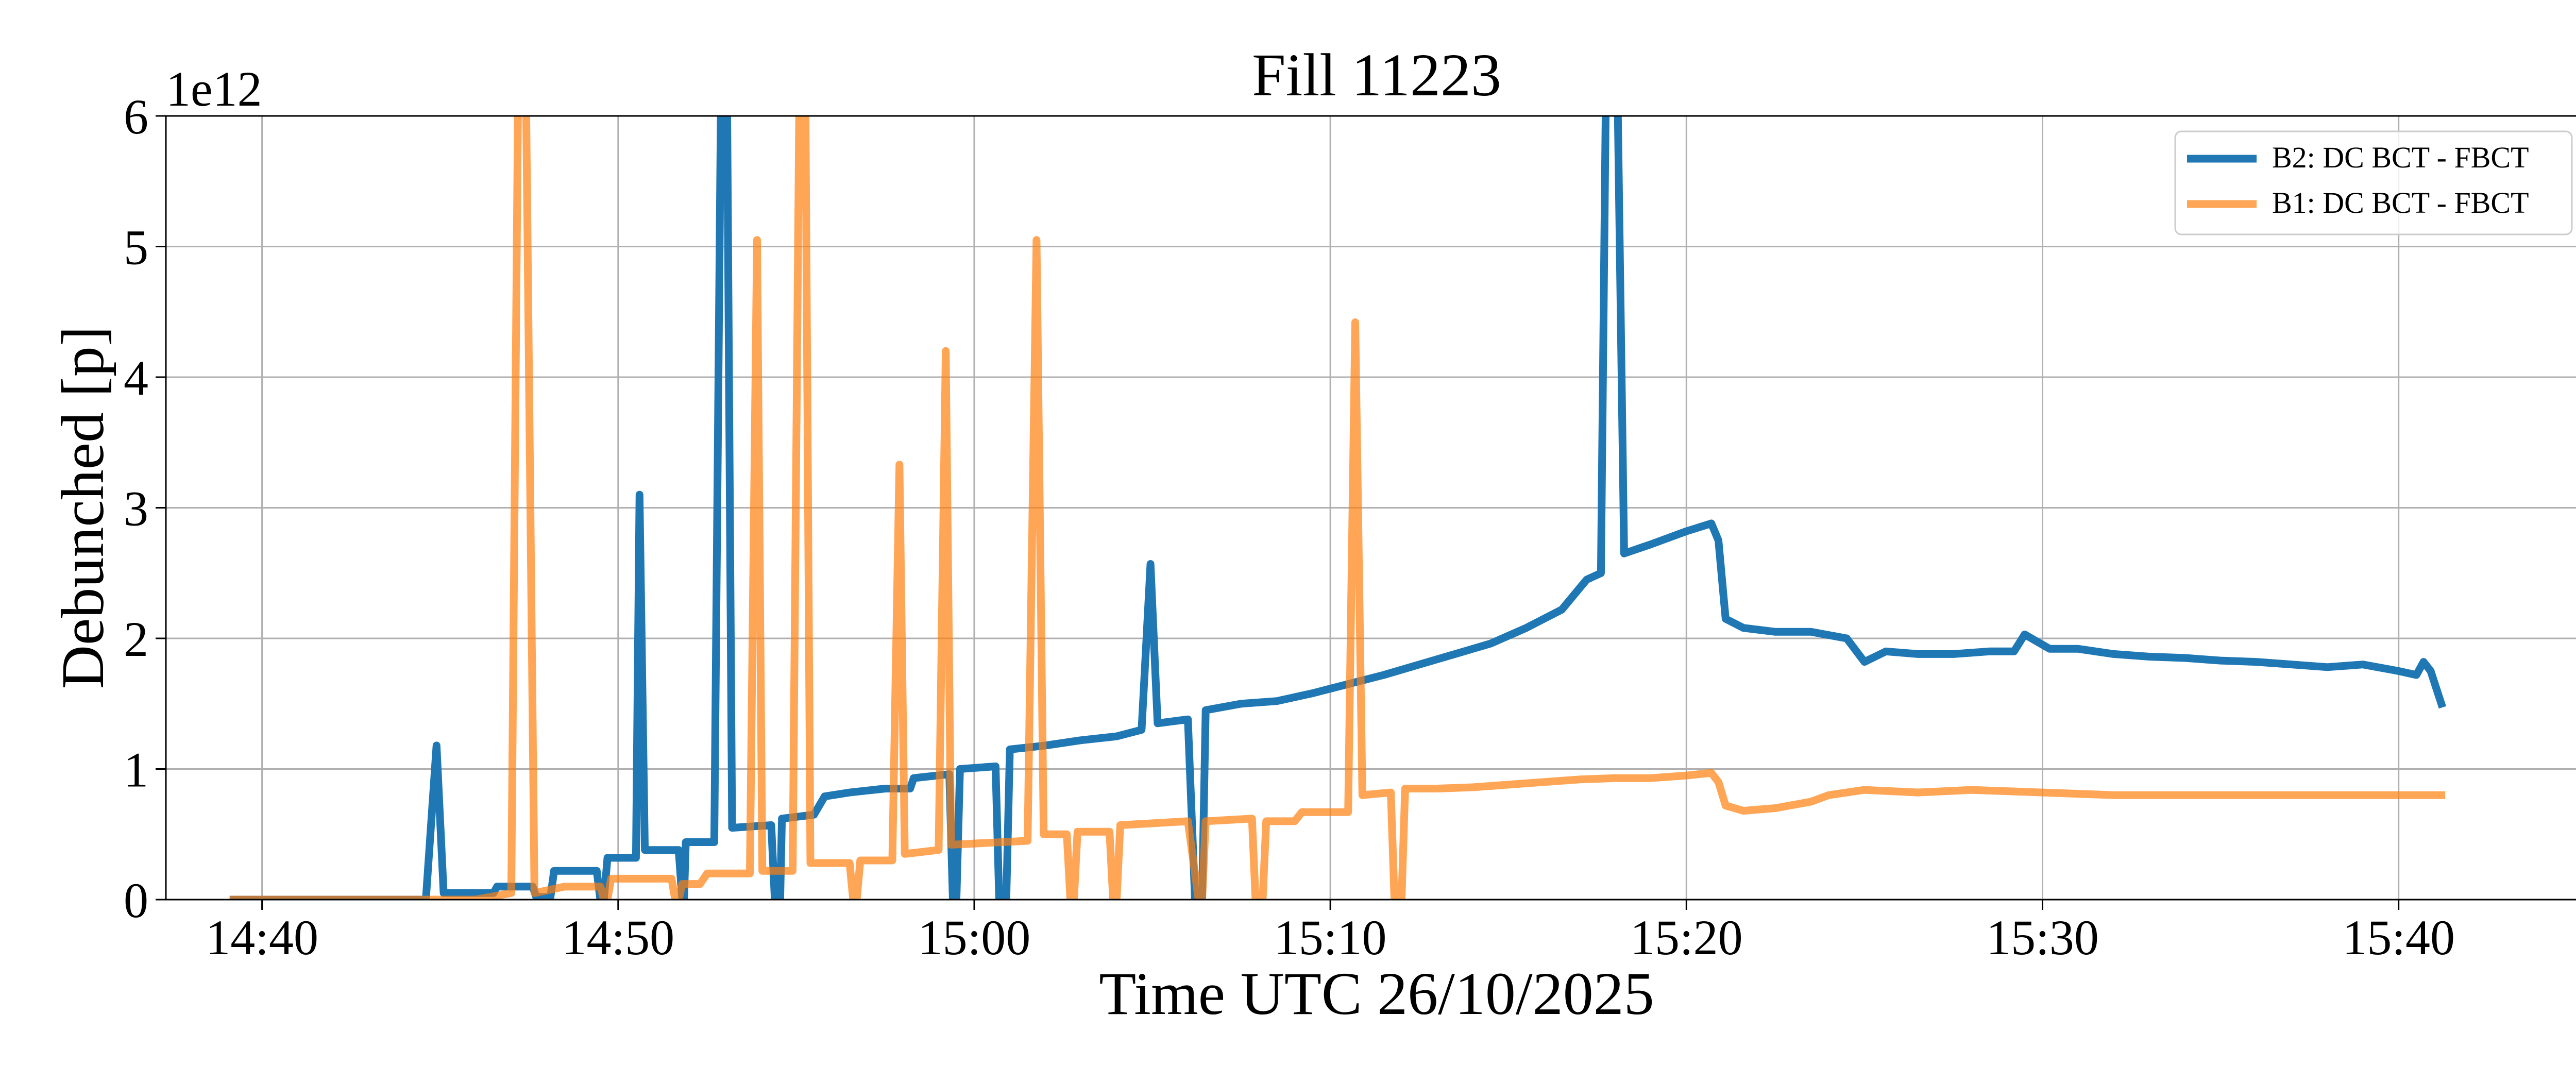 Image resolution: width=2576 pixels, height=1082 pixels. What do you see at coordinates (1376, 993) in the screenshot?
I see `x-axis-label: Time UTC 26/10/2025` at bounding box center [1376, 993].